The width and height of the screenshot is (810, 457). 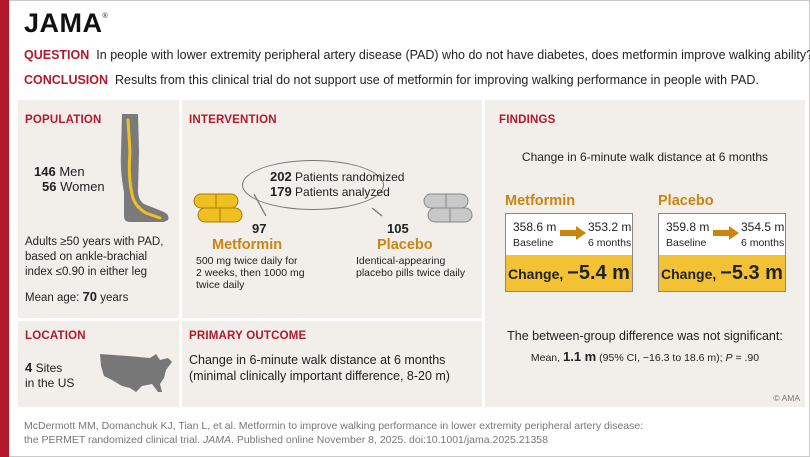 What do you see at coordinates (72, 171) in the screenshot?
I see `men-label: Men` at bounding box center [72, 171].